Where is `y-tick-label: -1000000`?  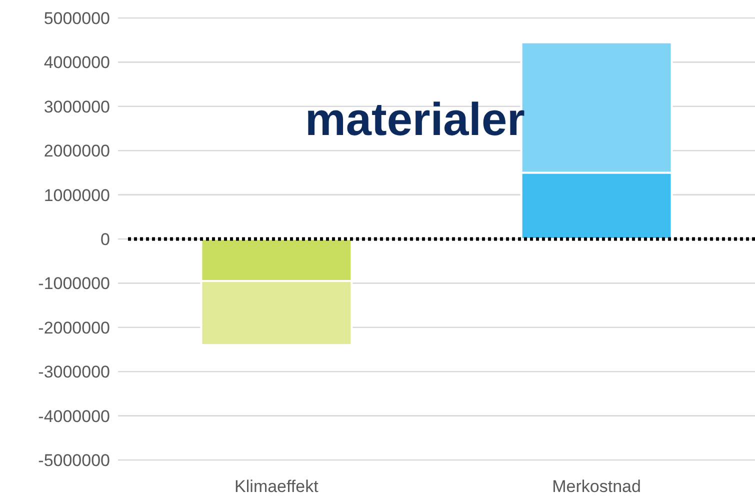
y-tick-label: -1000000 is located at coordinates (74, 284).